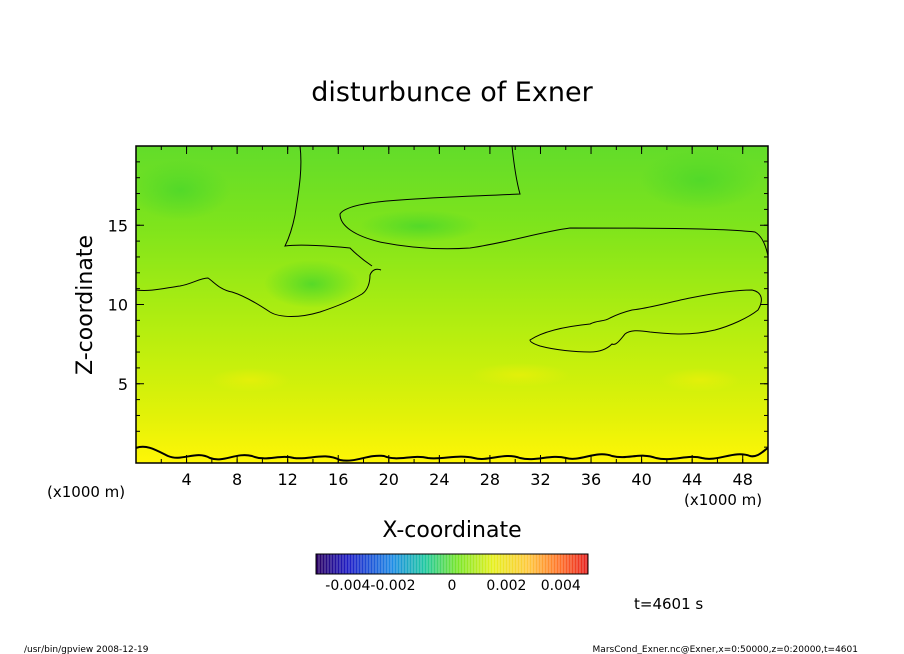 The width and height of the screenshot is (904, 654). What do you see at coordinates (451, 530) in the screenshot?
I see `x-axis-label: X-coordinate` at bounding box center [451, 530].